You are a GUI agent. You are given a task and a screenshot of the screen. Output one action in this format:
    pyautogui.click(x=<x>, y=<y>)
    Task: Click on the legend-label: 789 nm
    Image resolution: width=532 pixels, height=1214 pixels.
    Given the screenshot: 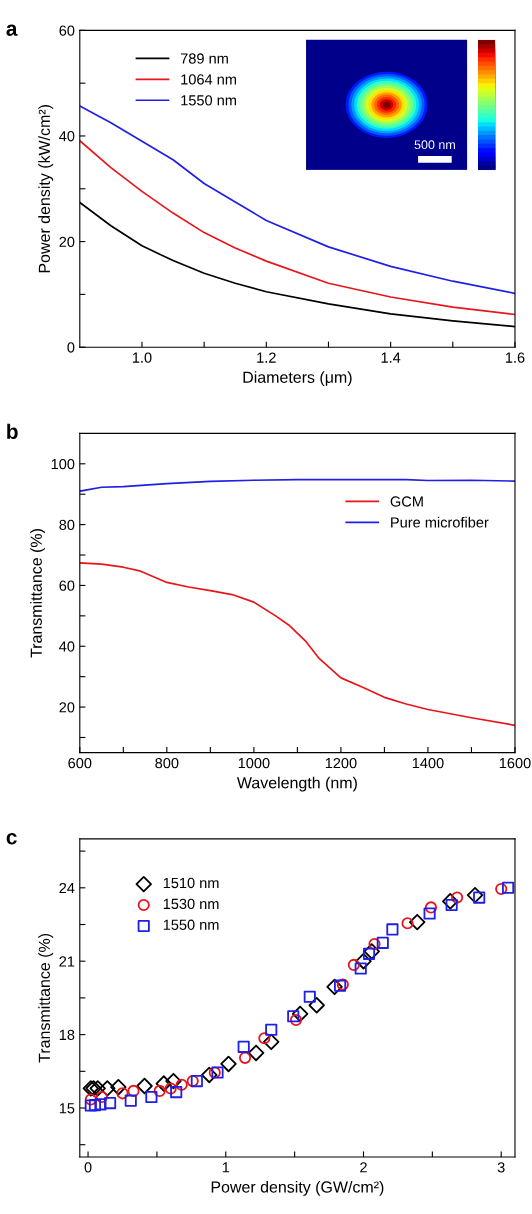 What is the action you would take?
    pyautogui.click(x=204, y=58)
    